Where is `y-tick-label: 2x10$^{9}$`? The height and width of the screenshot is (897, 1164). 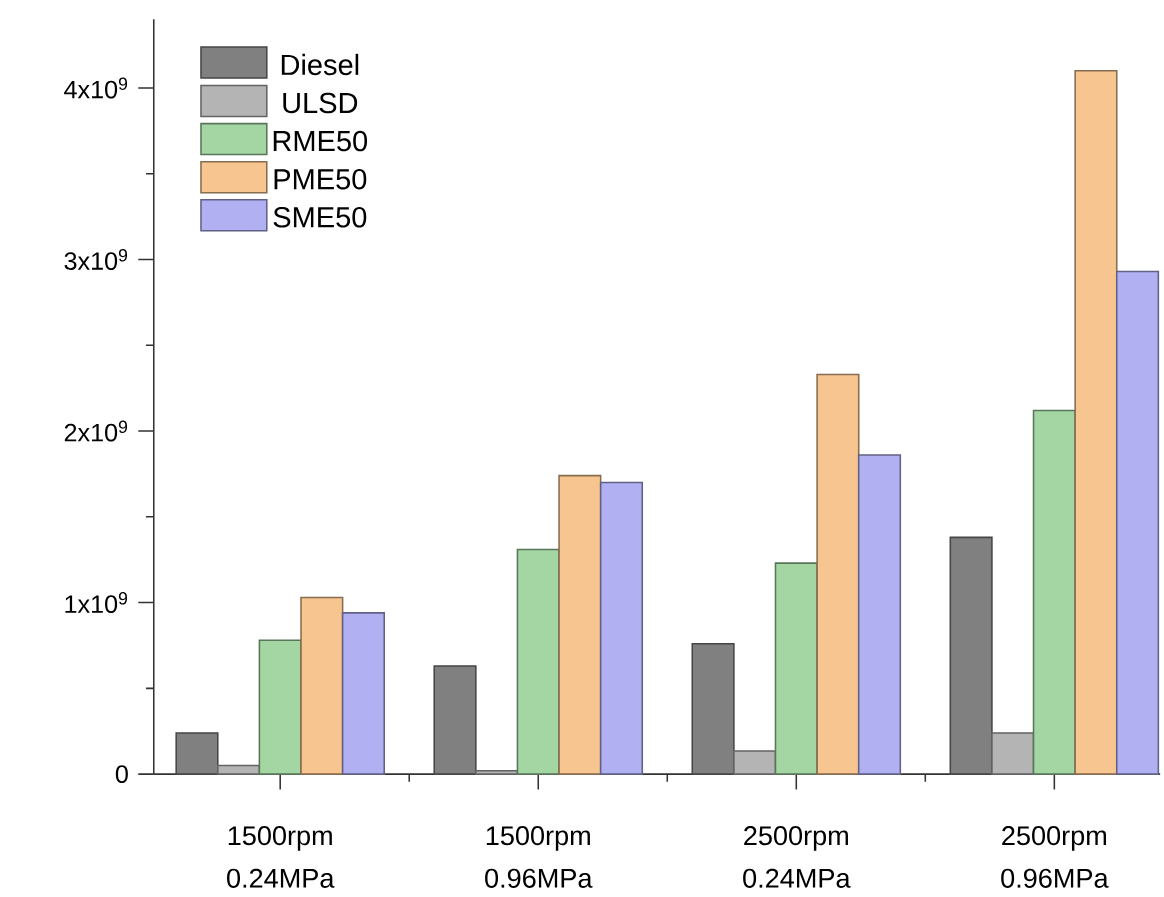 y-tick-label: 2x10$^{9}$ is located at coordinates (96, 431).